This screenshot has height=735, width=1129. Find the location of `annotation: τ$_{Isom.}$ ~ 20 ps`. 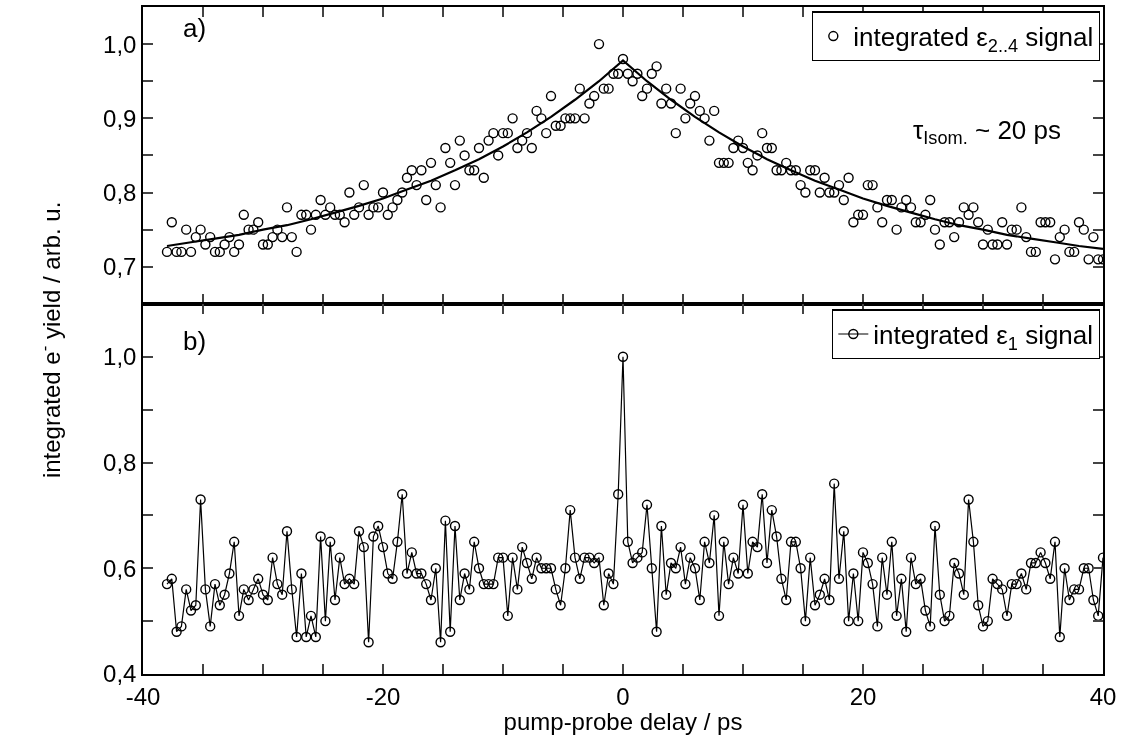

annotation: τ$_{Isom.}$ ~ 20 ps is located at coordinates (987, 132).